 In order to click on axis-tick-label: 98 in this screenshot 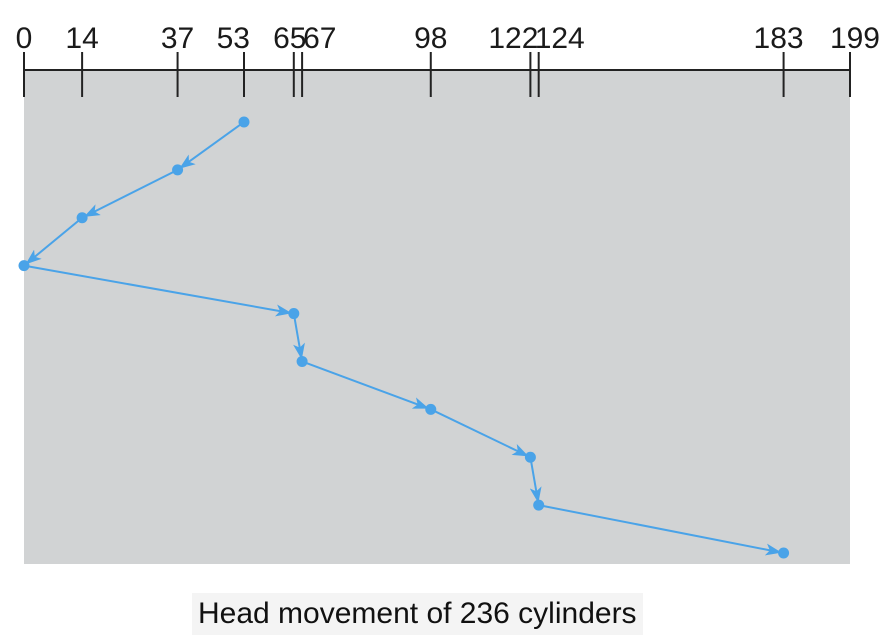, I will do `click(430, 38)`.